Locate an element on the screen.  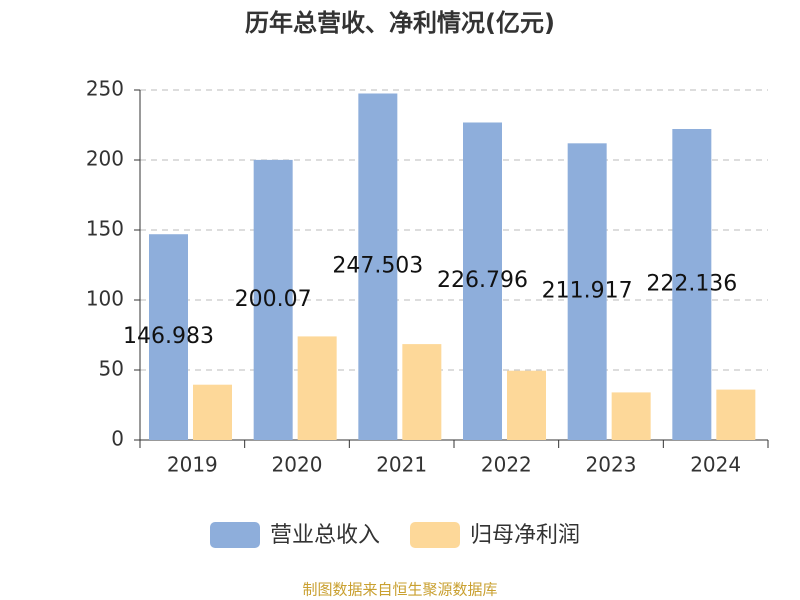
y-tick-label: 200 is located at coordinates (105, 159).